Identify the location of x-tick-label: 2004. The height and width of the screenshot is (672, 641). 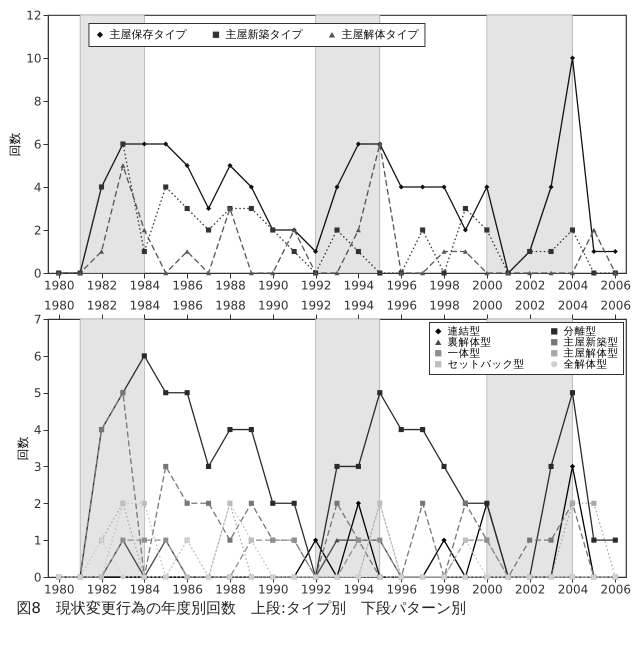
(573, 285).